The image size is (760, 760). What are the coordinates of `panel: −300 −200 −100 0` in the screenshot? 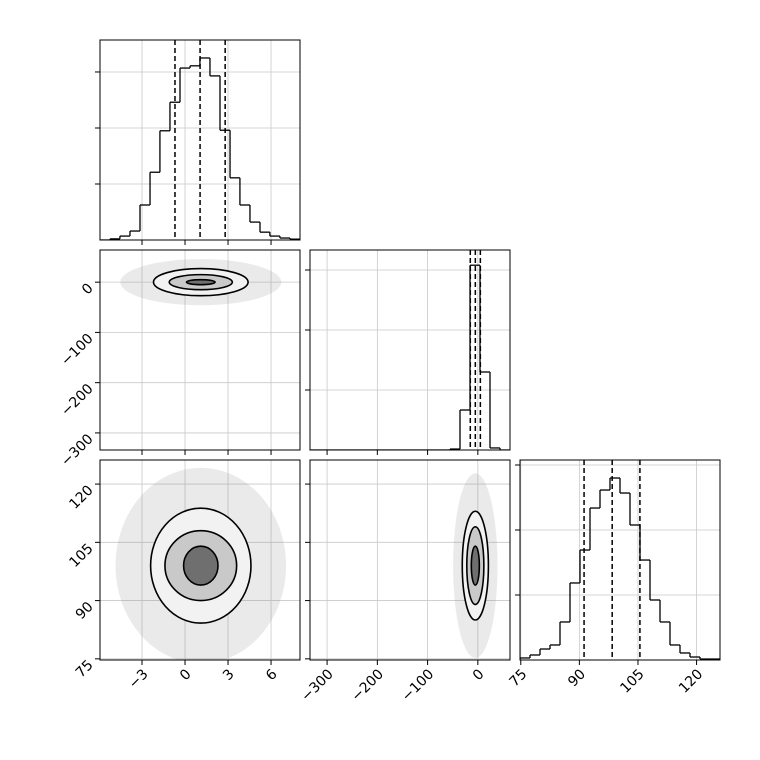 It's located at (404, 582).